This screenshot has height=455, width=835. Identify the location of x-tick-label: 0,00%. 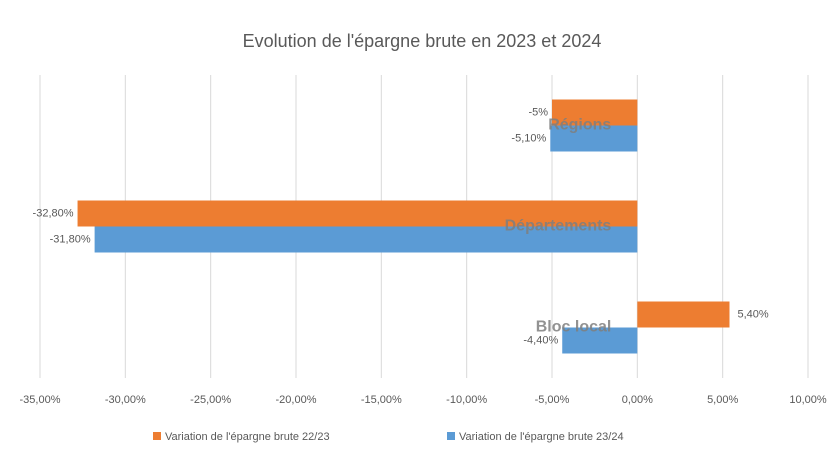
(637, 400).